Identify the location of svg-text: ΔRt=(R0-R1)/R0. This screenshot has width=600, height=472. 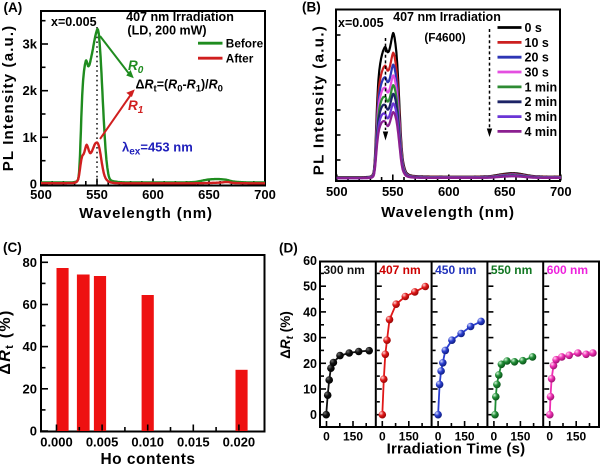
(179, 86).